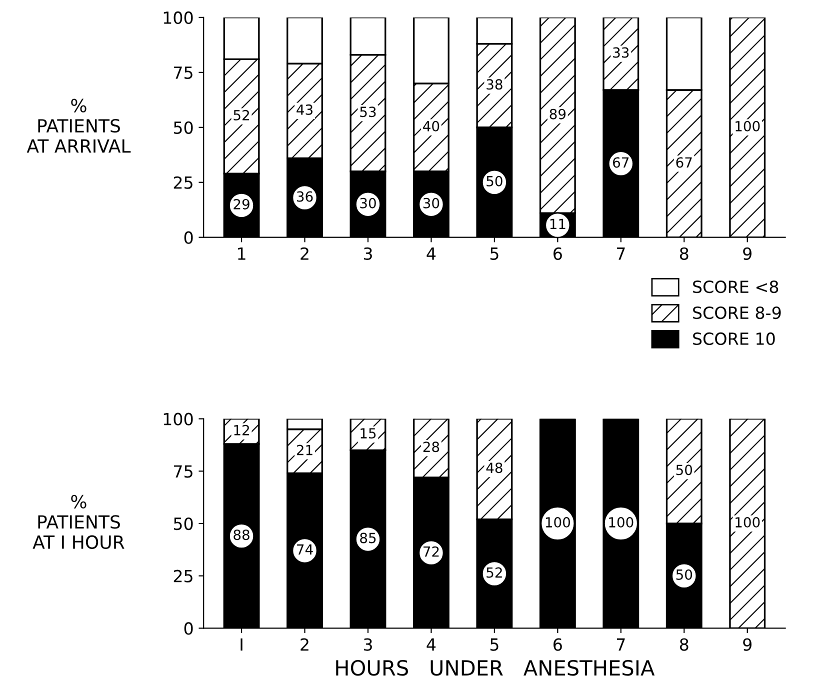  Describe the element at coordinates (431, 551) in the screenshot. I see `data-label: 72` at that location.